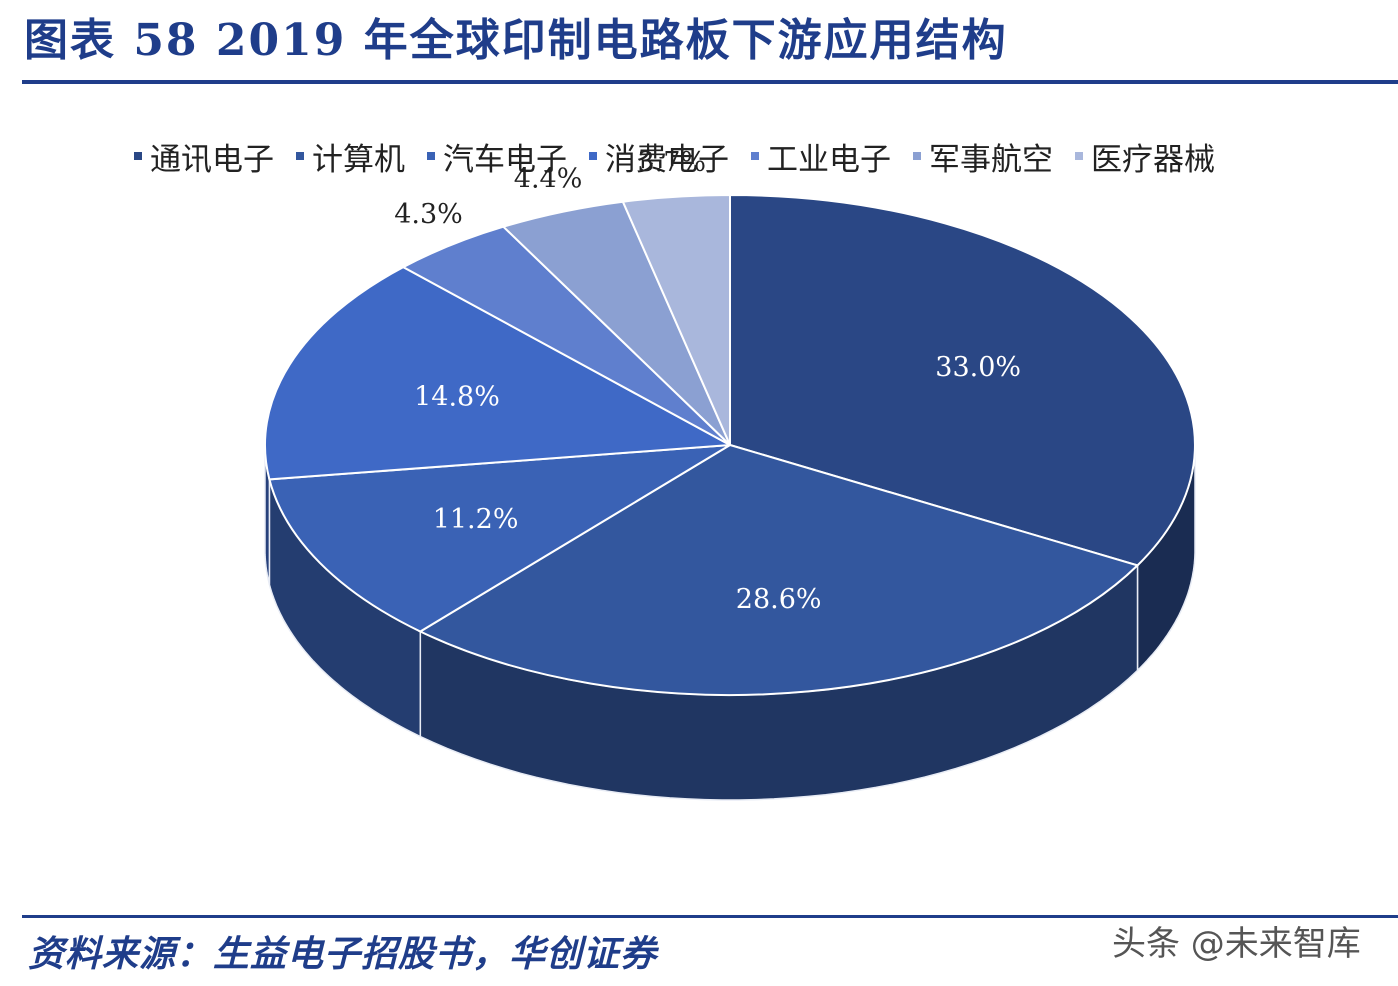 The height and width of the screenshot is (986, 1398). I want to click on legend-item: 消费电子, so click(659, 156).